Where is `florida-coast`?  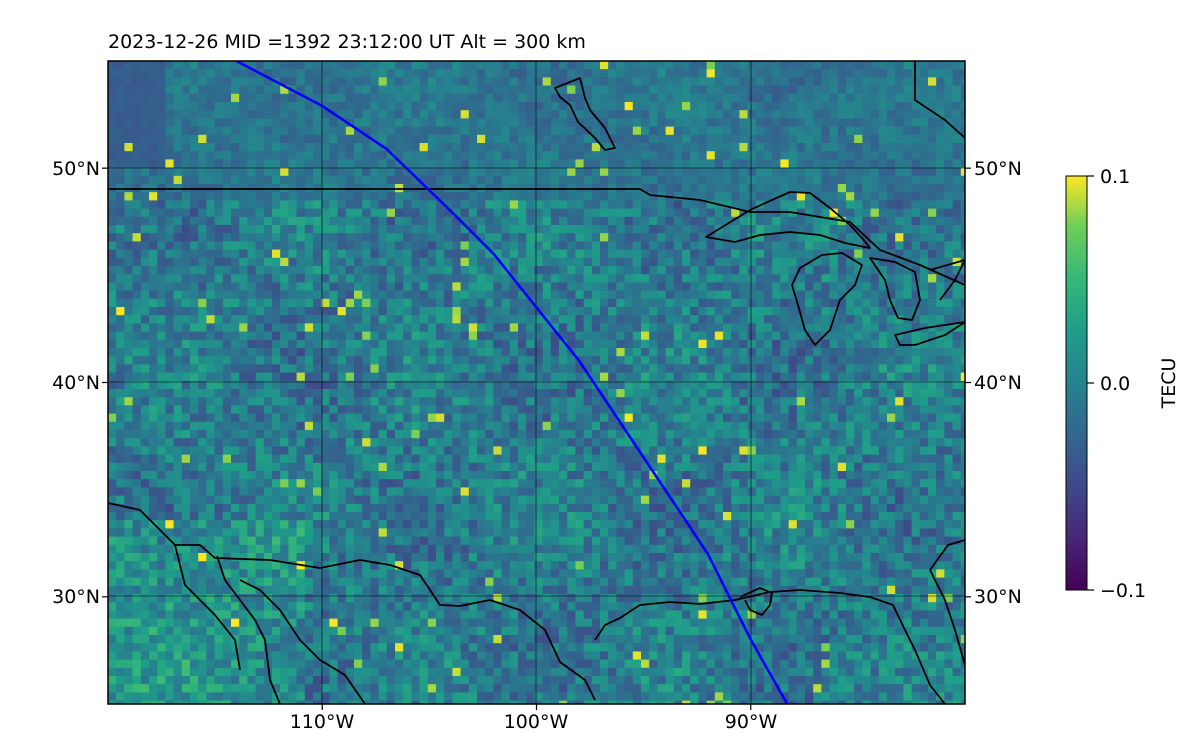 florida-coast is located at coordinates (947, 555).